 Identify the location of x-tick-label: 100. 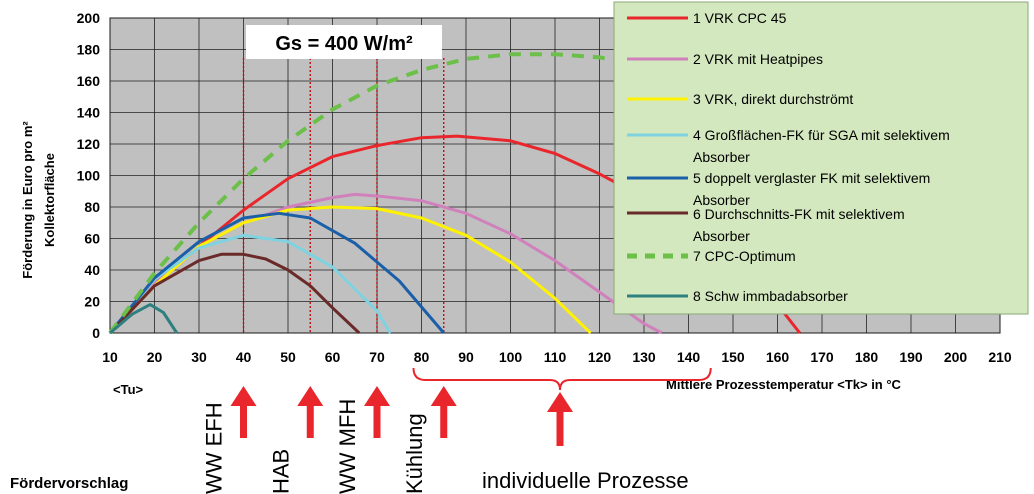
(511, 357).